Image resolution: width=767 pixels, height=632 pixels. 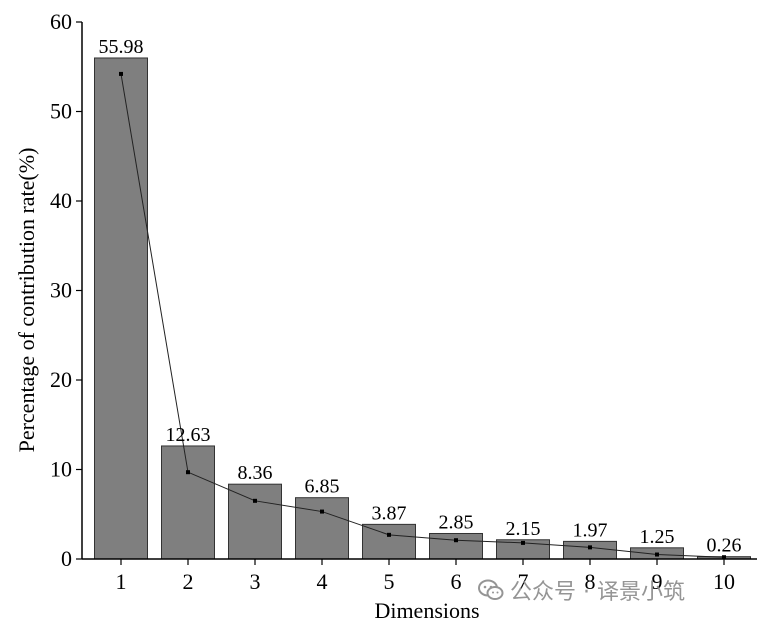 What do you see at coordinates (426, 610) in the screenshot?
I see `x-axis-title: Dimensions` at bounding box center [426, 610].